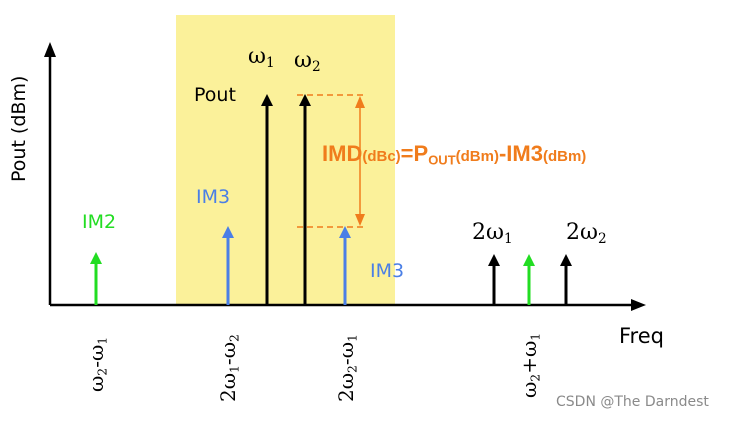  Describe the element at coordinates (347, 368) in the screenshot. I see `tick-label-2w2-minus-w1: 2ω2-ω1` at that location.